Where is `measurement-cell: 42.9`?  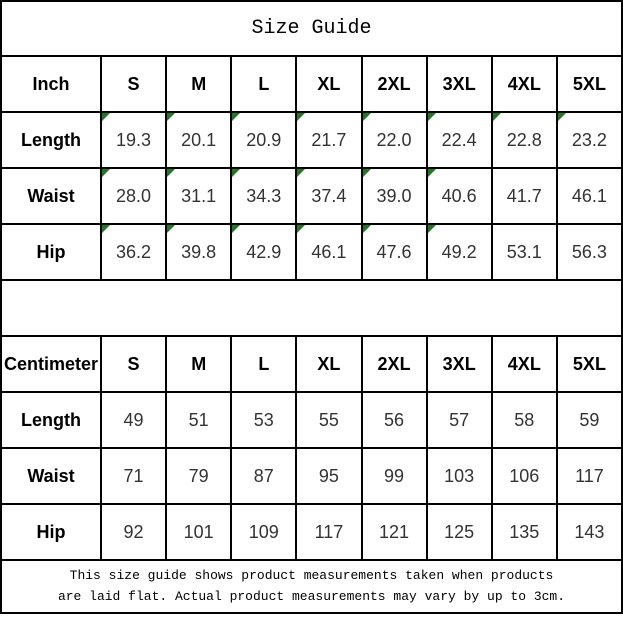
measurement-cell: 42.9 is located at coordinates (264, 252).